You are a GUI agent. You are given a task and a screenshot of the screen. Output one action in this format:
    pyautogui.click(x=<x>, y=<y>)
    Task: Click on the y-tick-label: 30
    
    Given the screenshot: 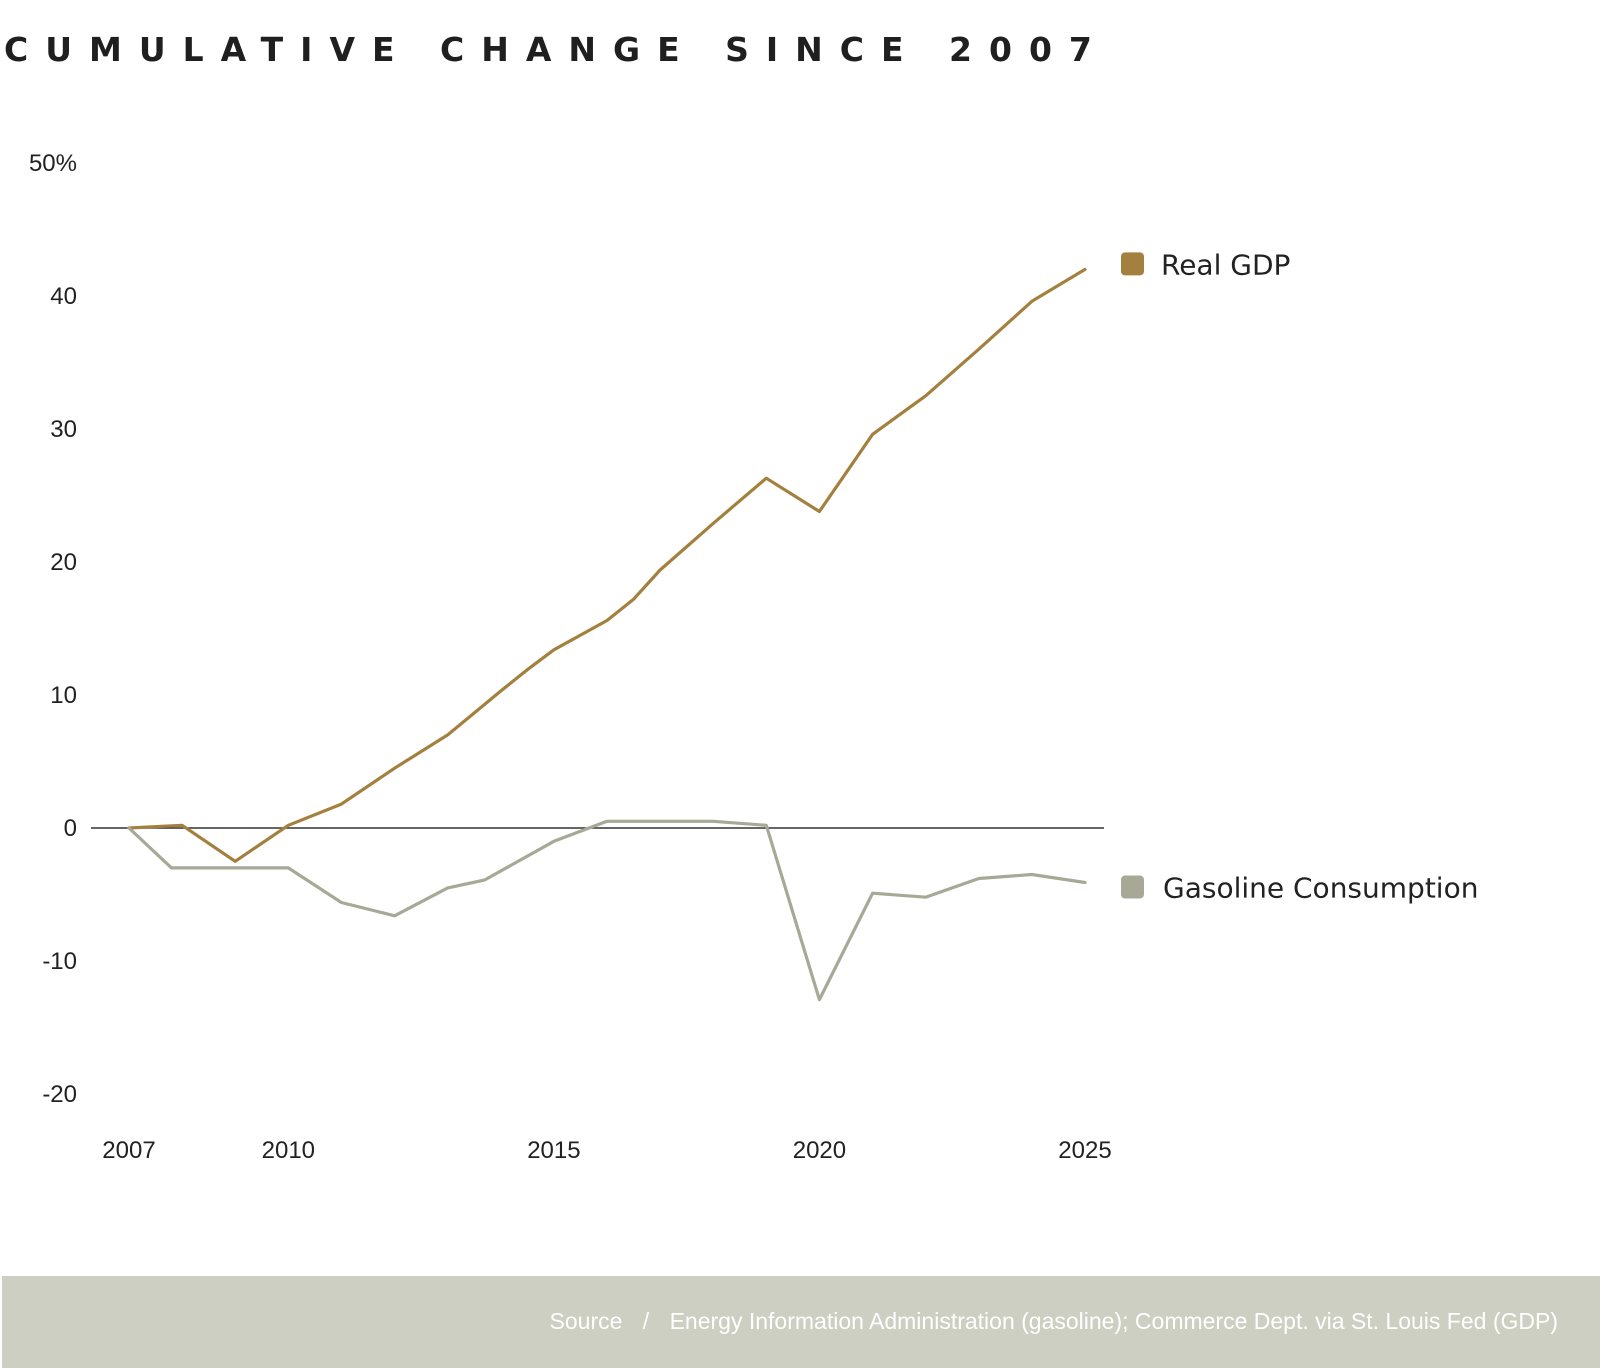 What is the action you would take?
    pyautogui.click(x=63, y=429)
    